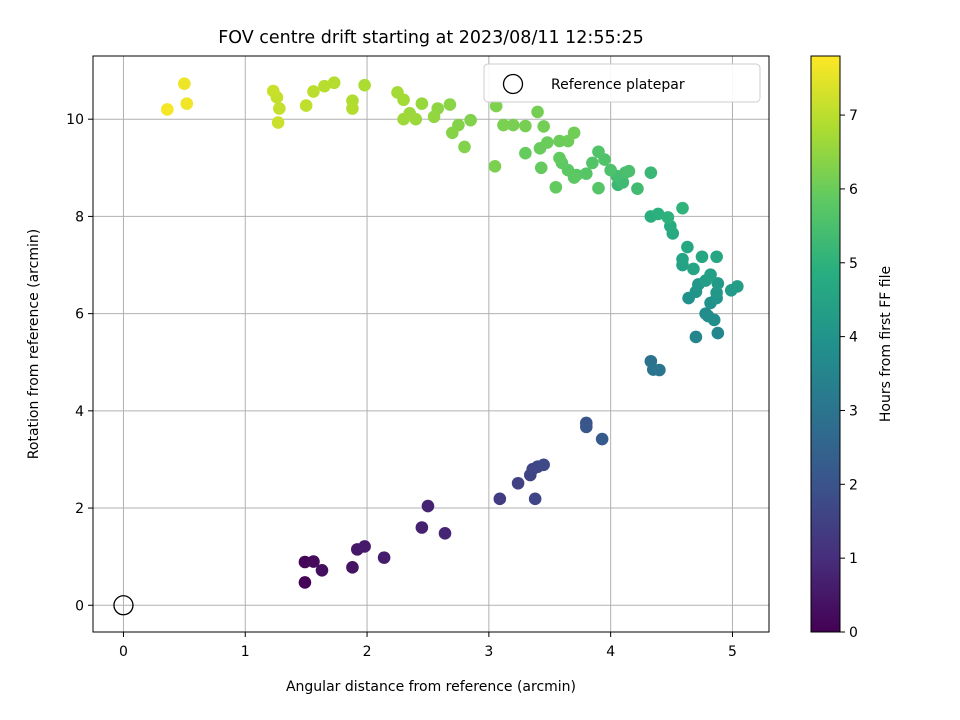 This screenshot has height=720, width=960. What do you see at coordinates (513, 84) in the screenshot?
I see `legend-reference-marker` at bounding box center [513, 84].